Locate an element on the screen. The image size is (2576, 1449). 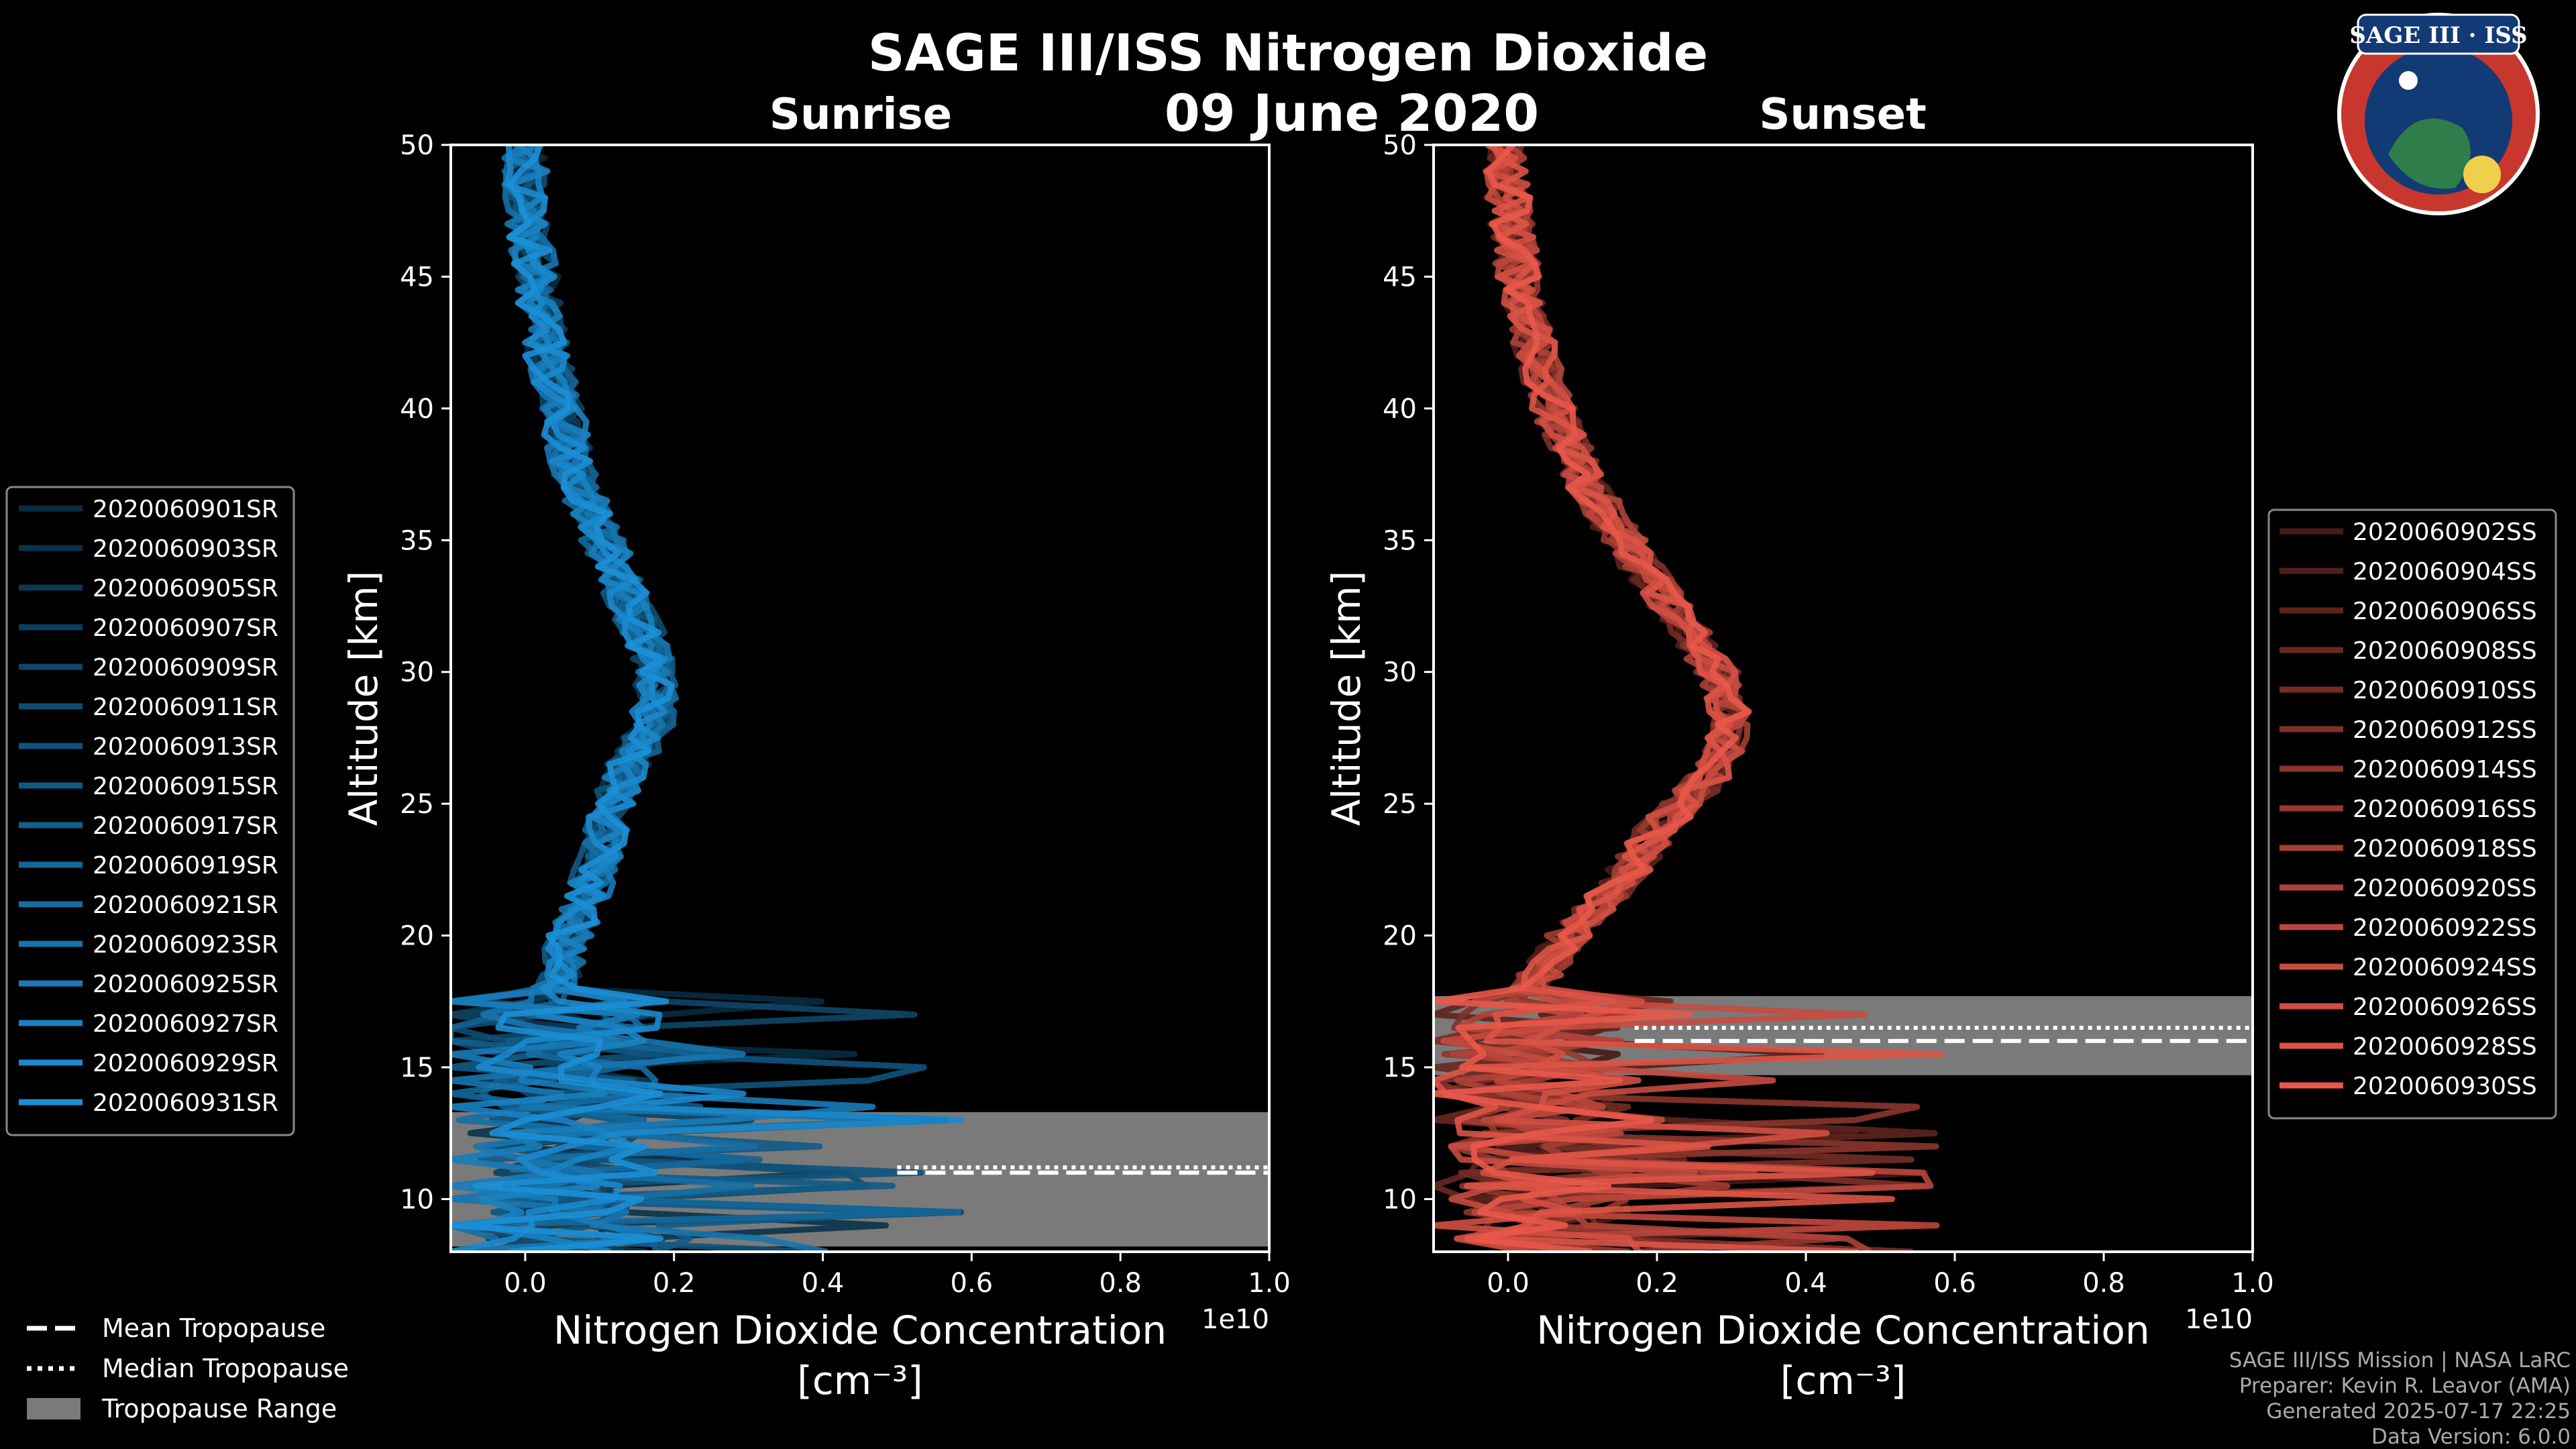
legend-item: 2020060921SR is located at coordinates (148, 905).